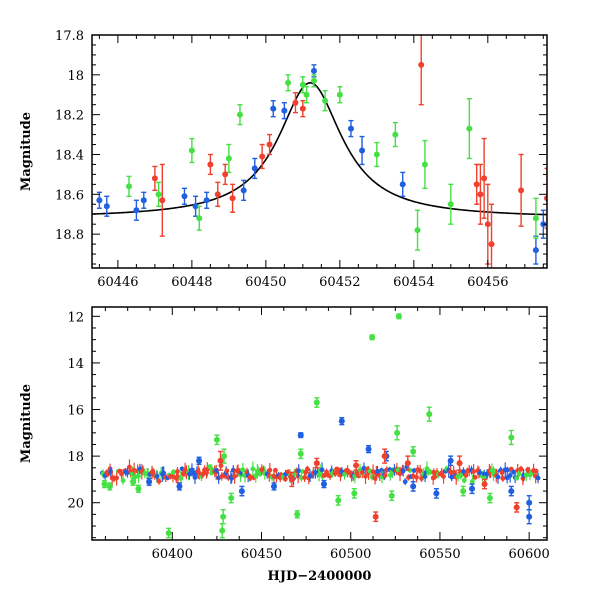  Describe the element at coordinates (69, 155) in the screenshot. I see `top-y-tick-label: 18.4` at that location.